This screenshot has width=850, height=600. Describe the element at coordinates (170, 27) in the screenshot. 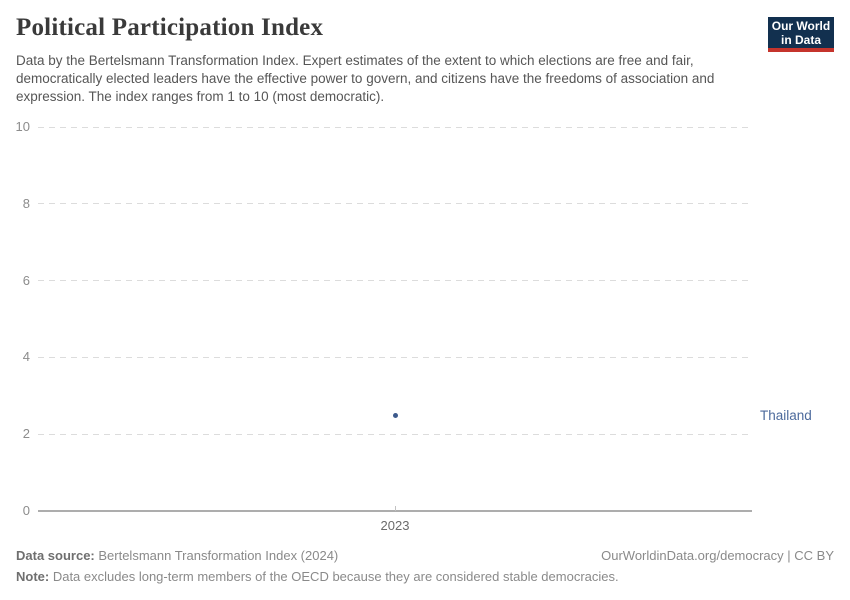

I see `page-title: Political Participation Index` at that location.